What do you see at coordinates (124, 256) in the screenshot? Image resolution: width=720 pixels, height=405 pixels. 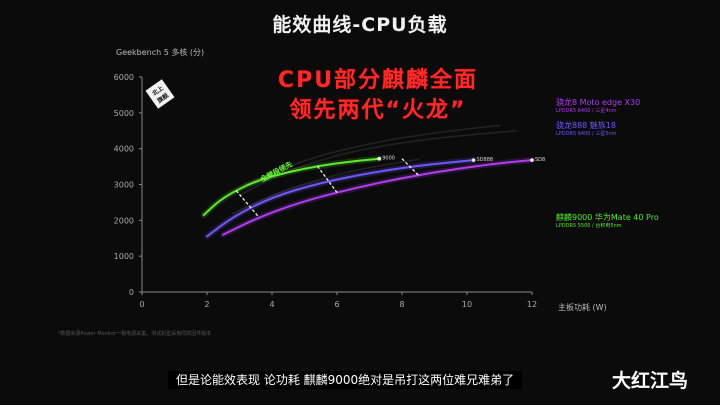 I see `y-tick-label: 1000` at bounding box center [124, 256].